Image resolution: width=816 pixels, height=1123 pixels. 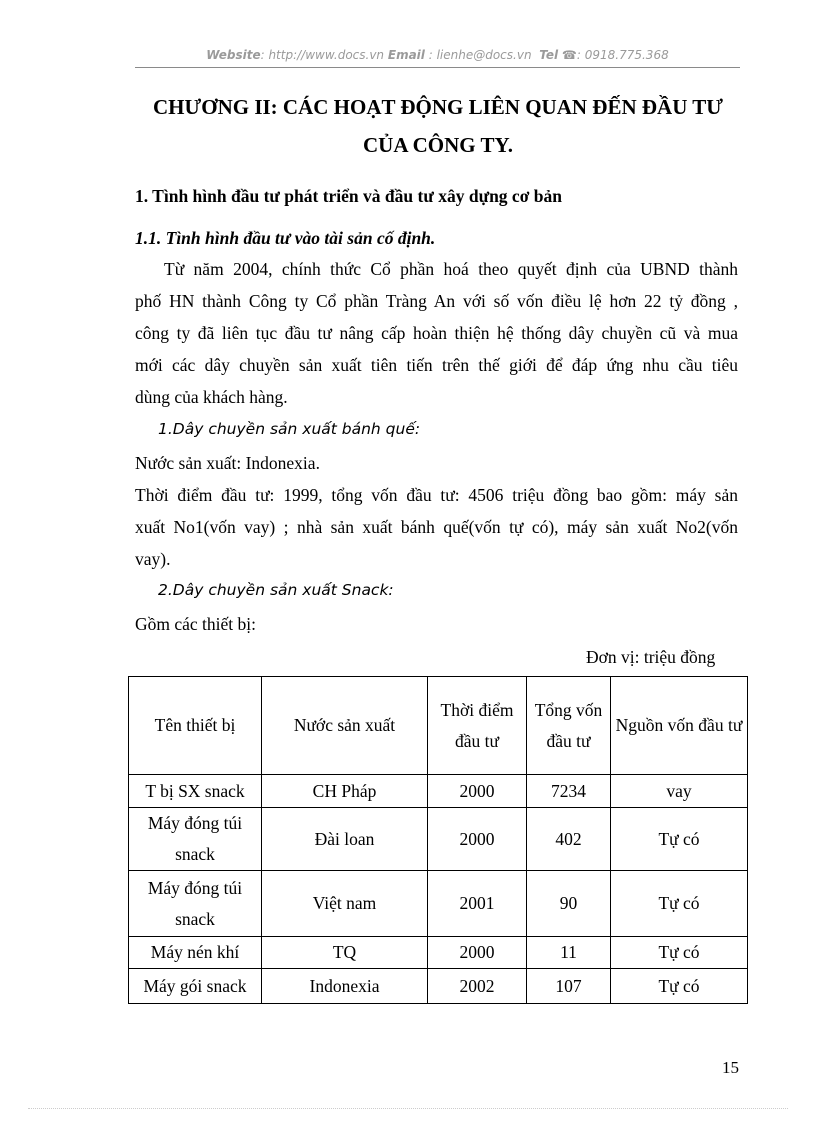 What do you see at coordinates (477, 903) in the screenshot?
I see `cell: 2001` at bounding box center [477, 903].